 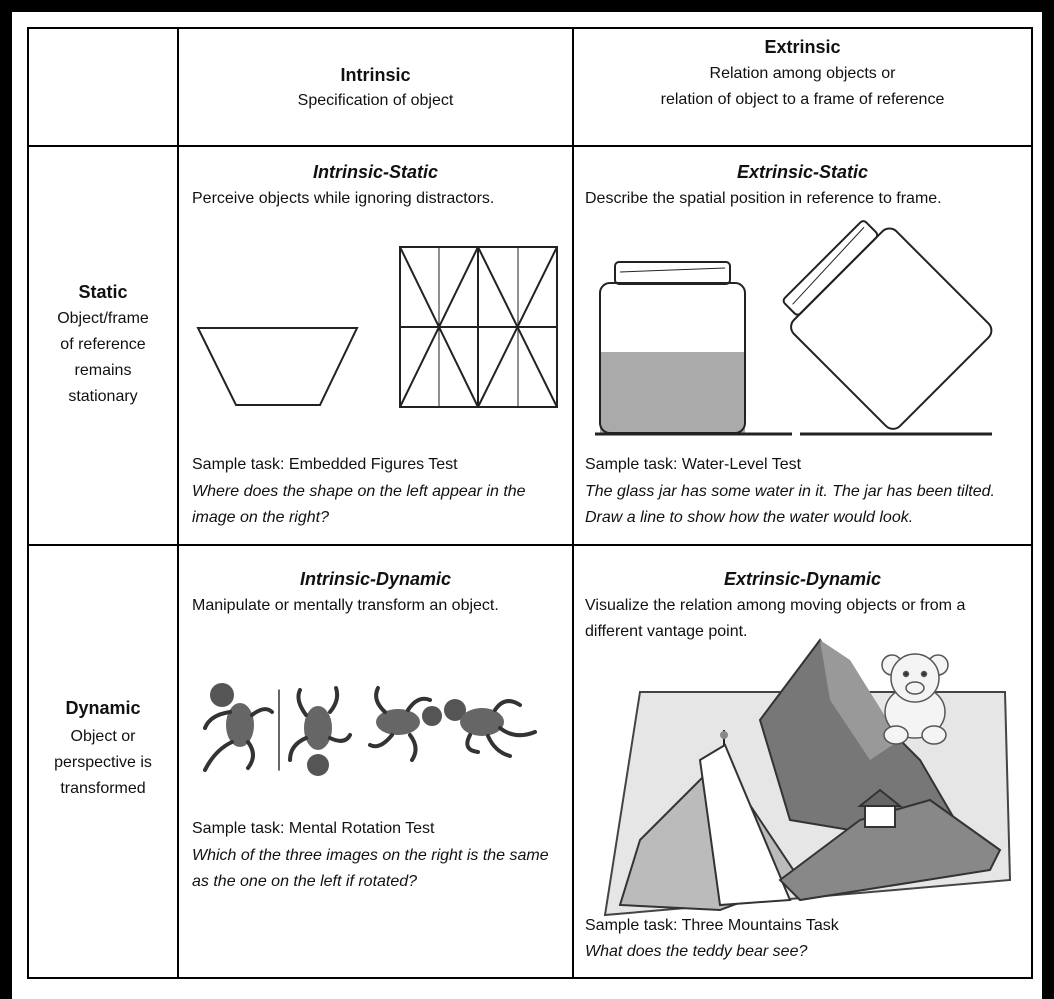 What do you see at coordinates (103, 788) in the screenshot?
I see `row-description: transformed` at bounding box center [103, 788].